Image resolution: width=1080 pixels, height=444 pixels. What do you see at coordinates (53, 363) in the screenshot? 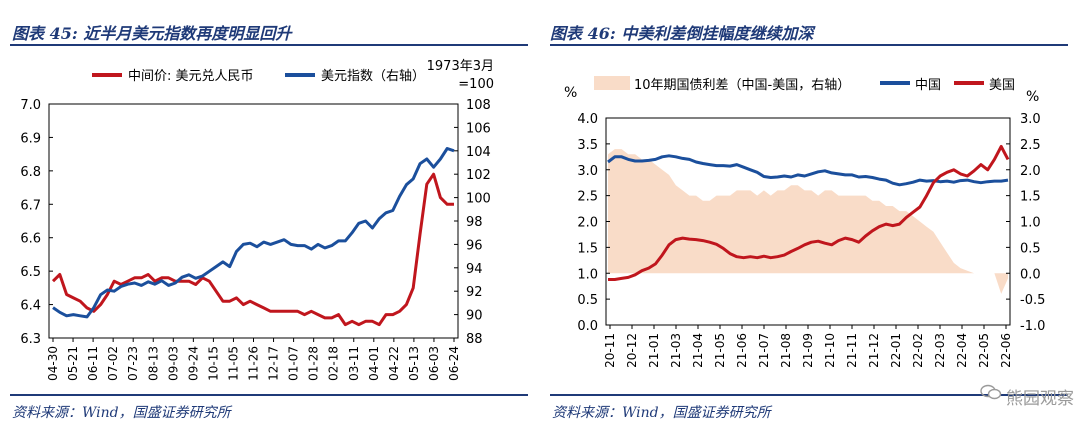
I see `x-tick-label: 04-30` at bounding box center [53, 363].